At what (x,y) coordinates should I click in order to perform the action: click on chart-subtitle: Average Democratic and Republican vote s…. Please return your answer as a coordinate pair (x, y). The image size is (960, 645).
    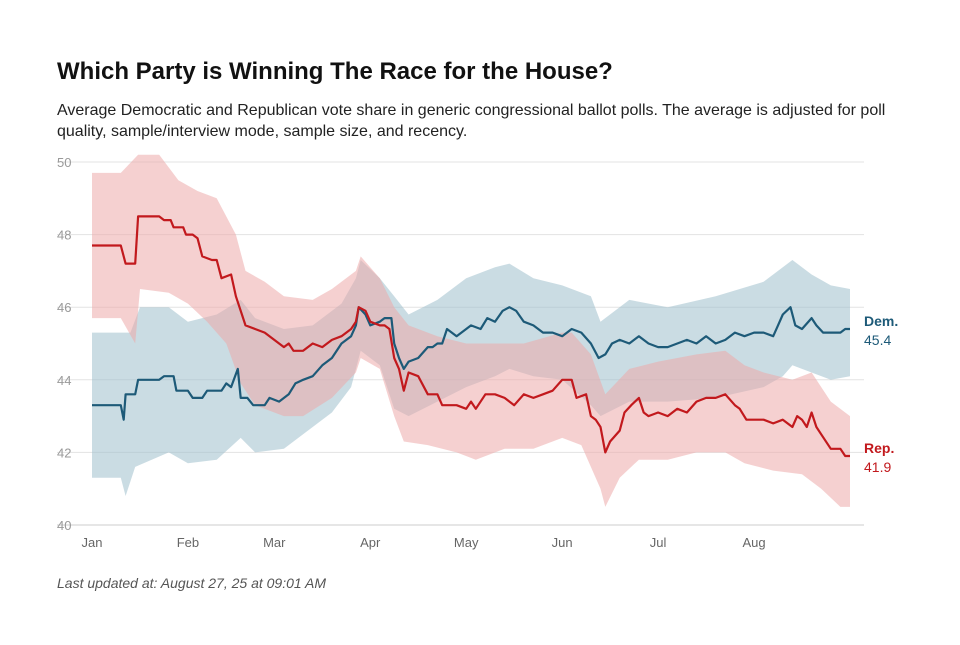
    Looking at the image, I should click on (471, 121).